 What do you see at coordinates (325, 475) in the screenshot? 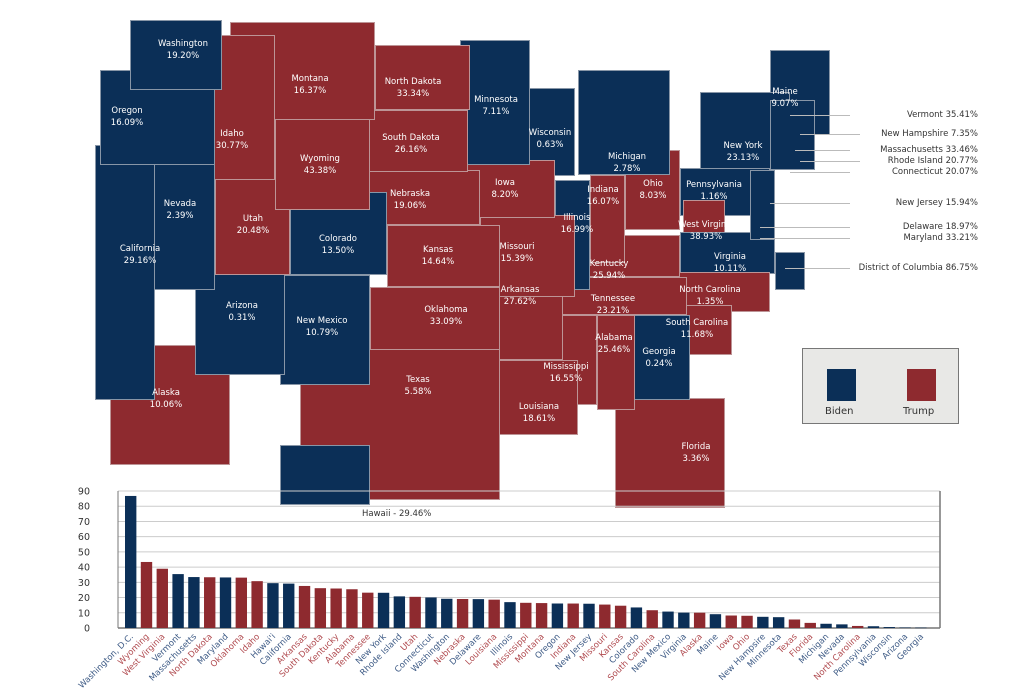
I see `hawaii-shape` at bounding box center [325, 475].